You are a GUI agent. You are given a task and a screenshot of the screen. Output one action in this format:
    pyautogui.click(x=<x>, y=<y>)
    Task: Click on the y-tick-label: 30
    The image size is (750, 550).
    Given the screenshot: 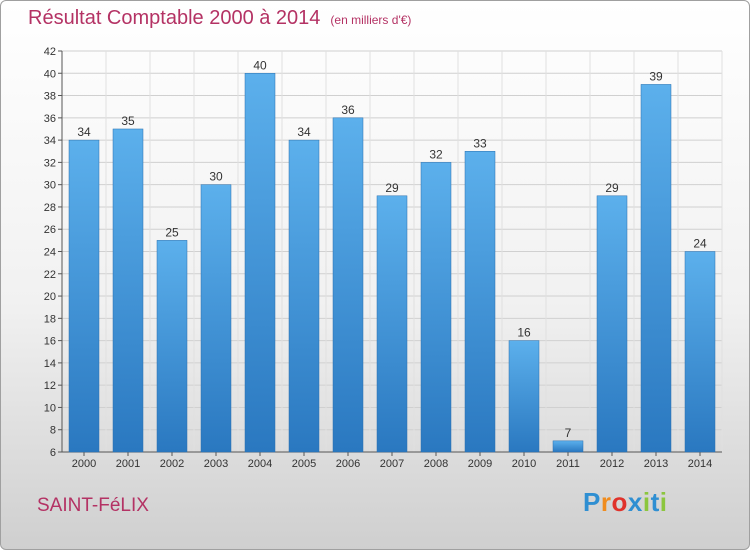 What is the action you would take?
    pyautogui.click(x=50, y=186)
    